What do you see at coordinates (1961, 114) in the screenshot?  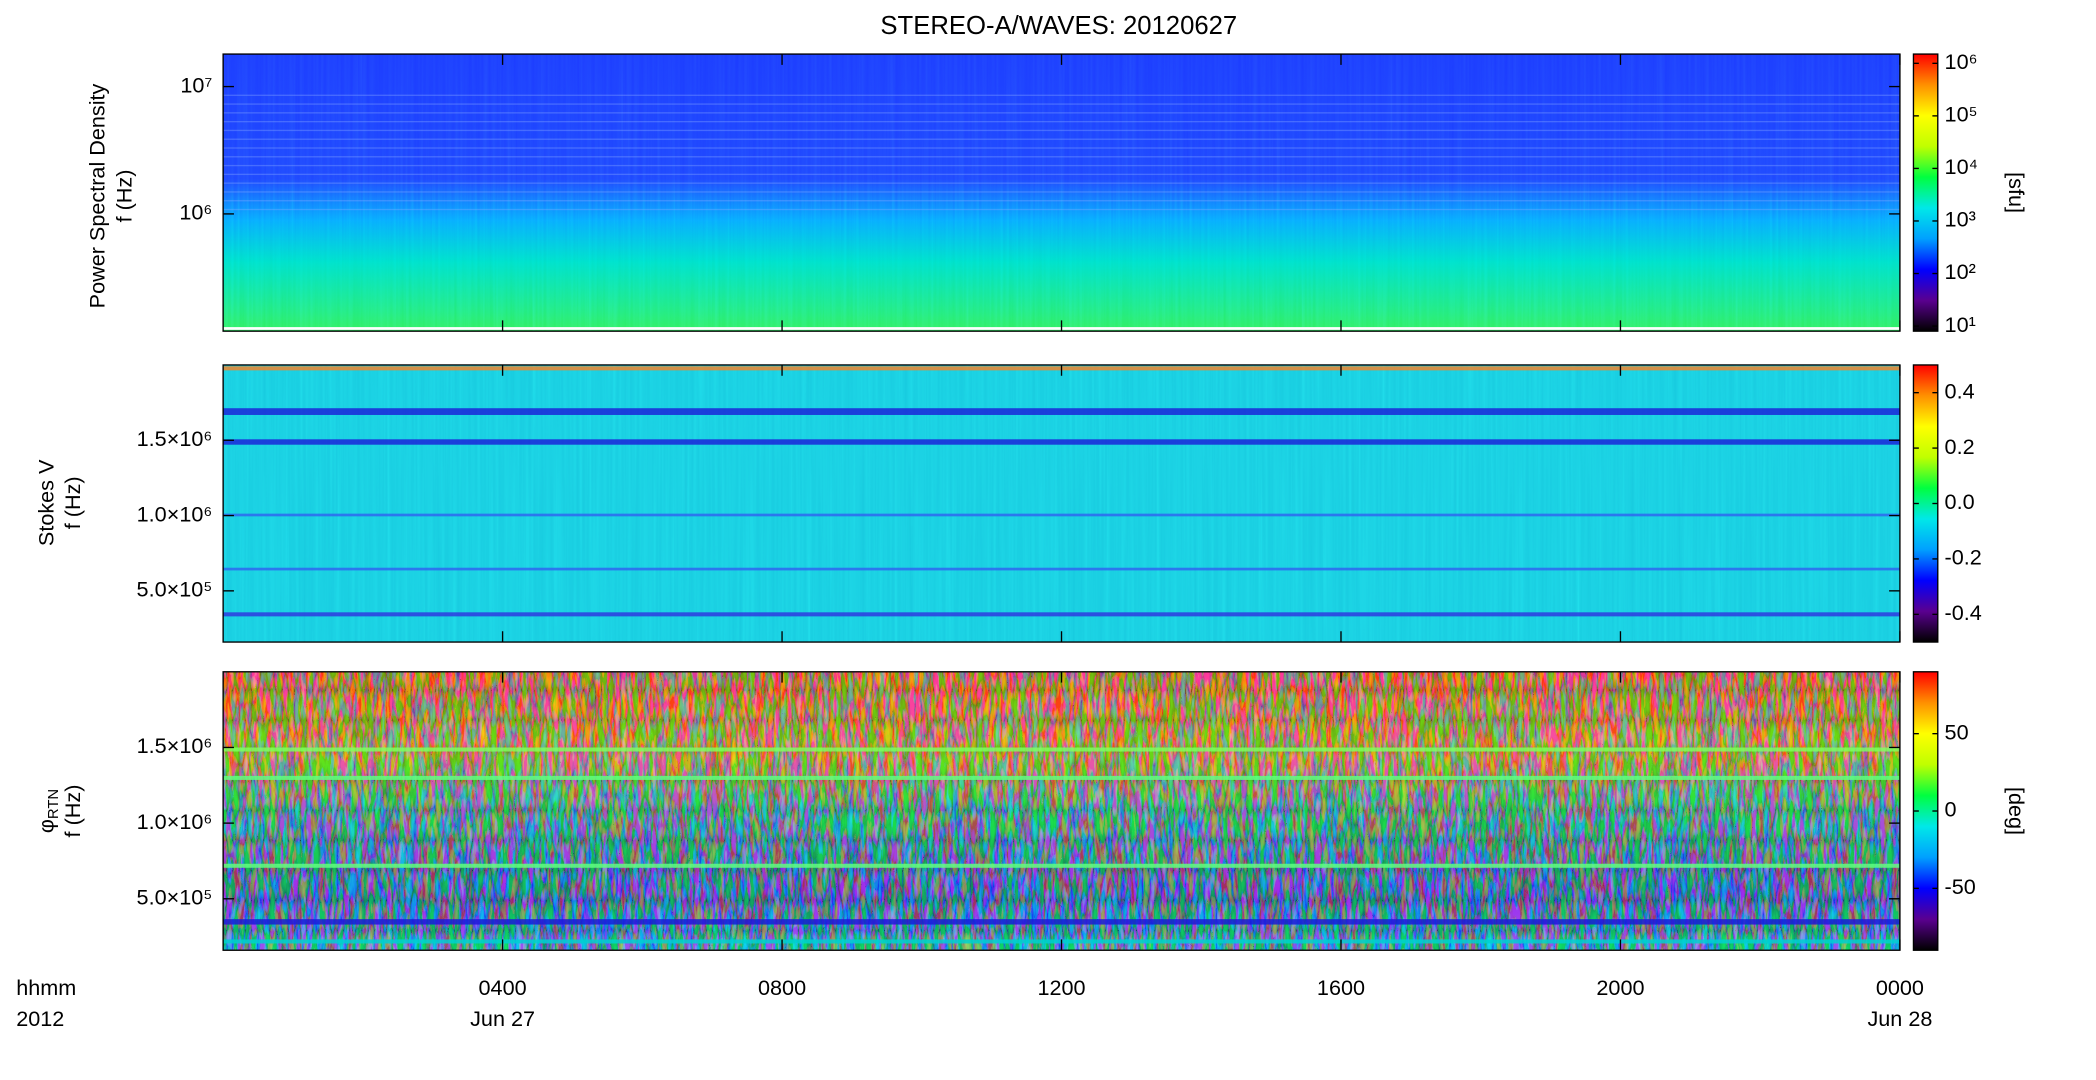 I see `colorbar-tick-label: 10⁵` at bounding box center [1961, 114].